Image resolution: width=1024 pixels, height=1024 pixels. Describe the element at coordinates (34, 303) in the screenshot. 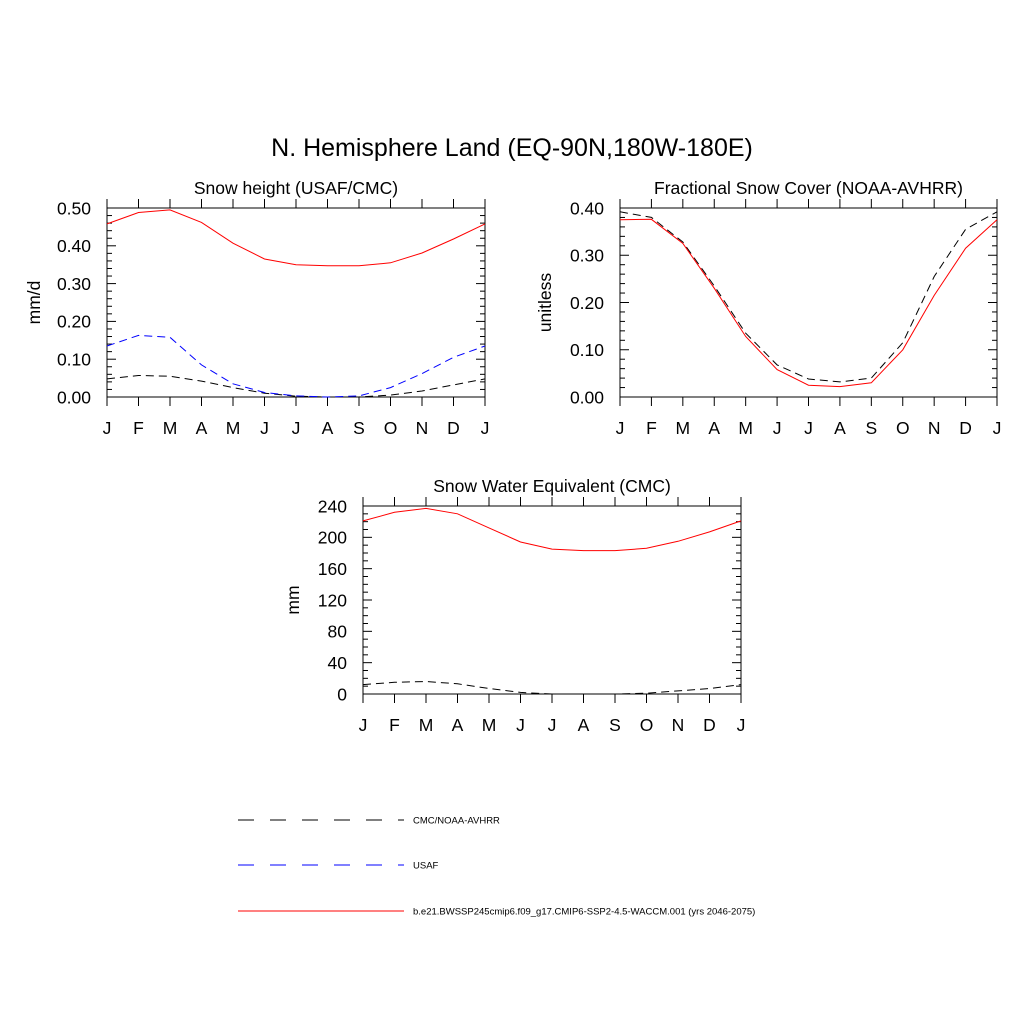

I see `y-axis-label: mm/d` at that location.